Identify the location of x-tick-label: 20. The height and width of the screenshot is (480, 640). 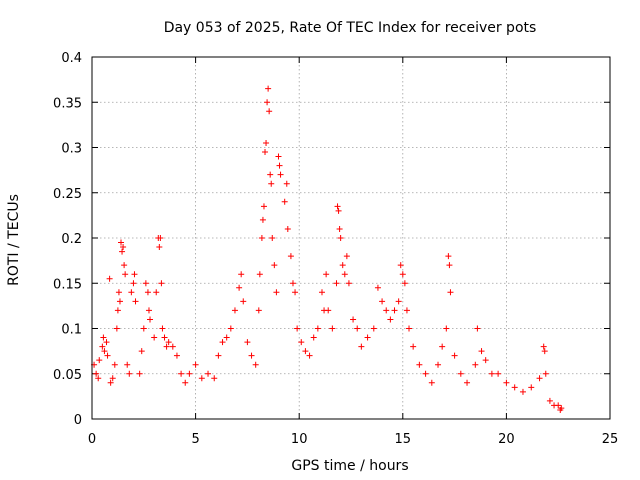
(506, 439).